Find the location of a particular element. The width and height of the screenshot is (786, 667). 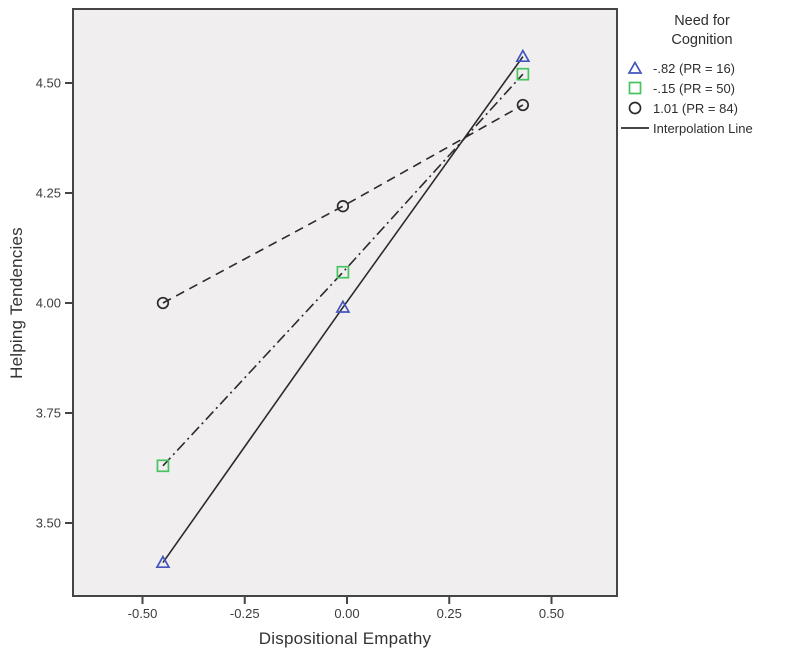

legend-entry: 1.01 (PR = 84) is located at coordinates (702, 108).